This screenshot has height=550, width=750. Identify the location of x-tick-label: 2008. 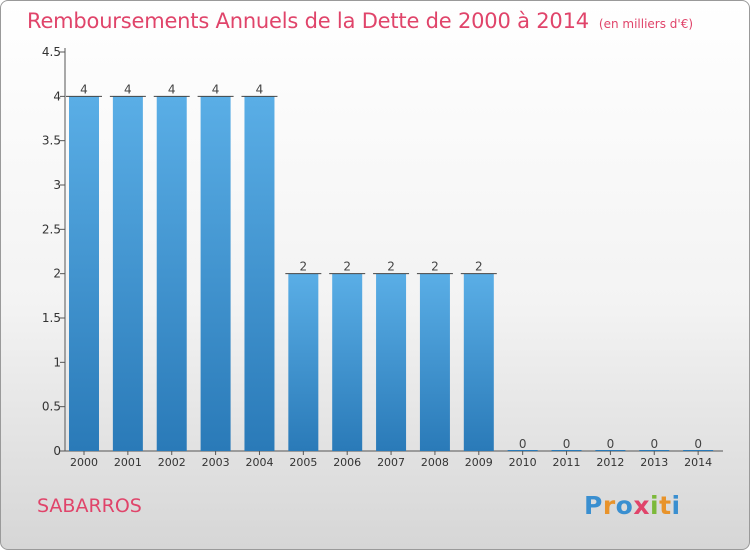
(435, 462).